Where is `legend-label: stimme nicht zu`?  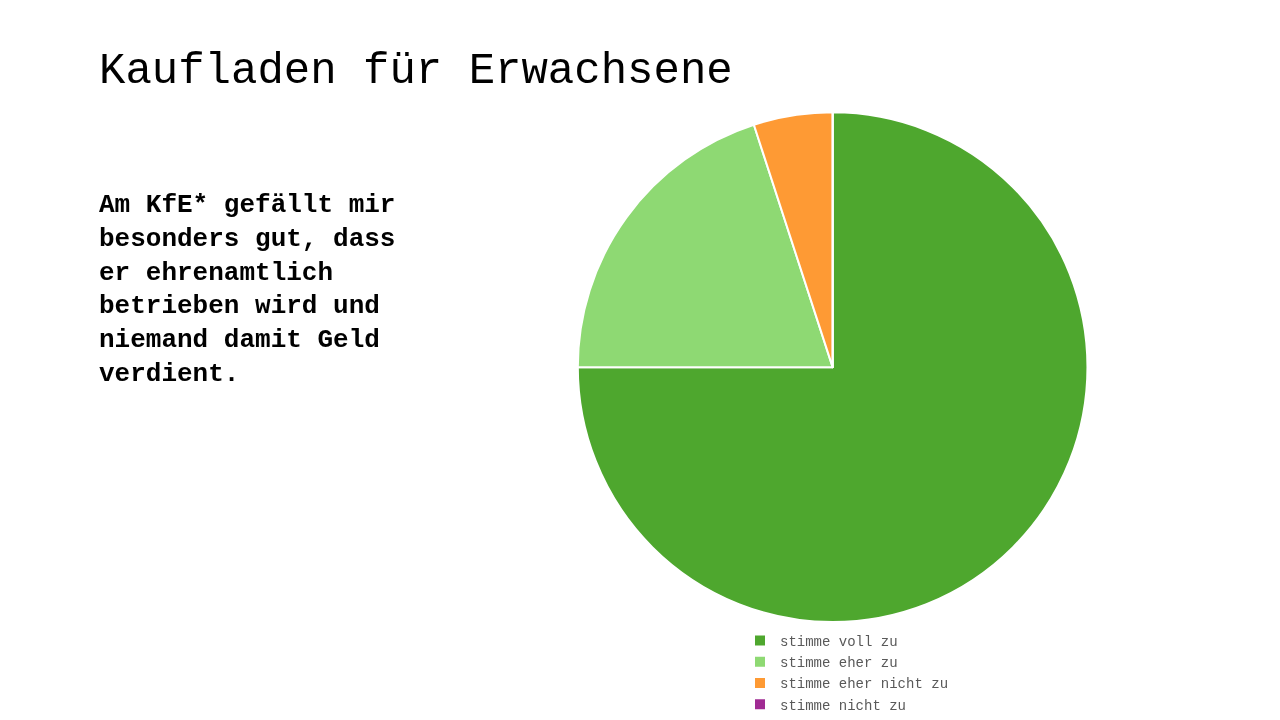 legend-label: stimme nicht zu is located at coordinates (843, 705).